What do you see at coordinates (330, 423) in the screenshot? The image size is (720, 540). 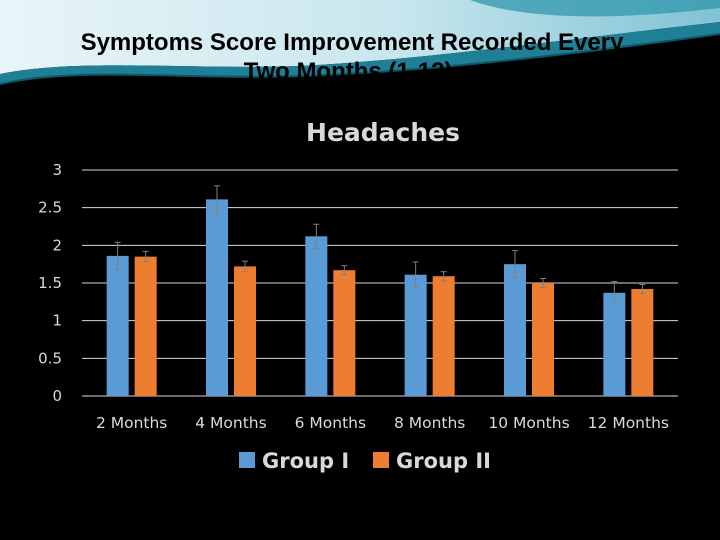 I see `x-category-label: 6 Months` at bounding box center [330, 423].